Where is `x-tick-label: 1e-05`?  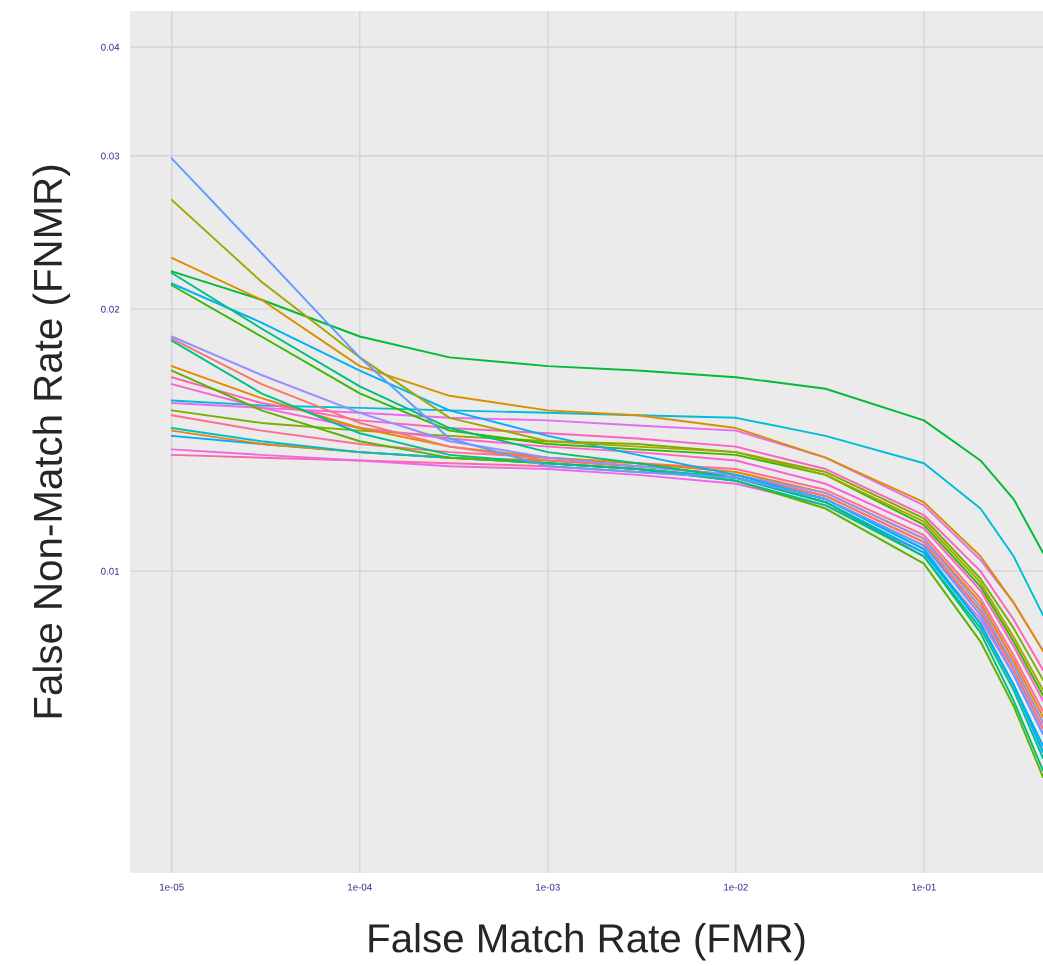 x-tick-label: 1e-05 is located at coordinates (172, 887).